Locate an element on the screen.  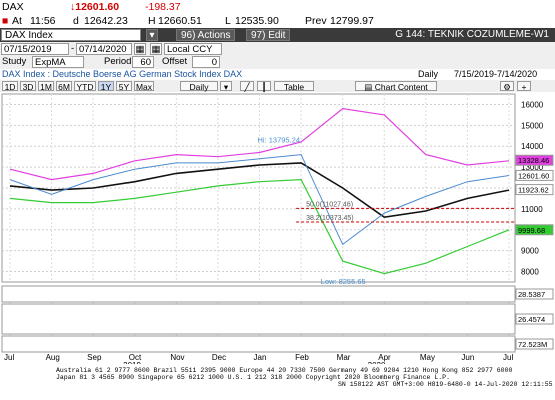
period-dropdown-icon: ▾ is located at coordinates (226, 86).